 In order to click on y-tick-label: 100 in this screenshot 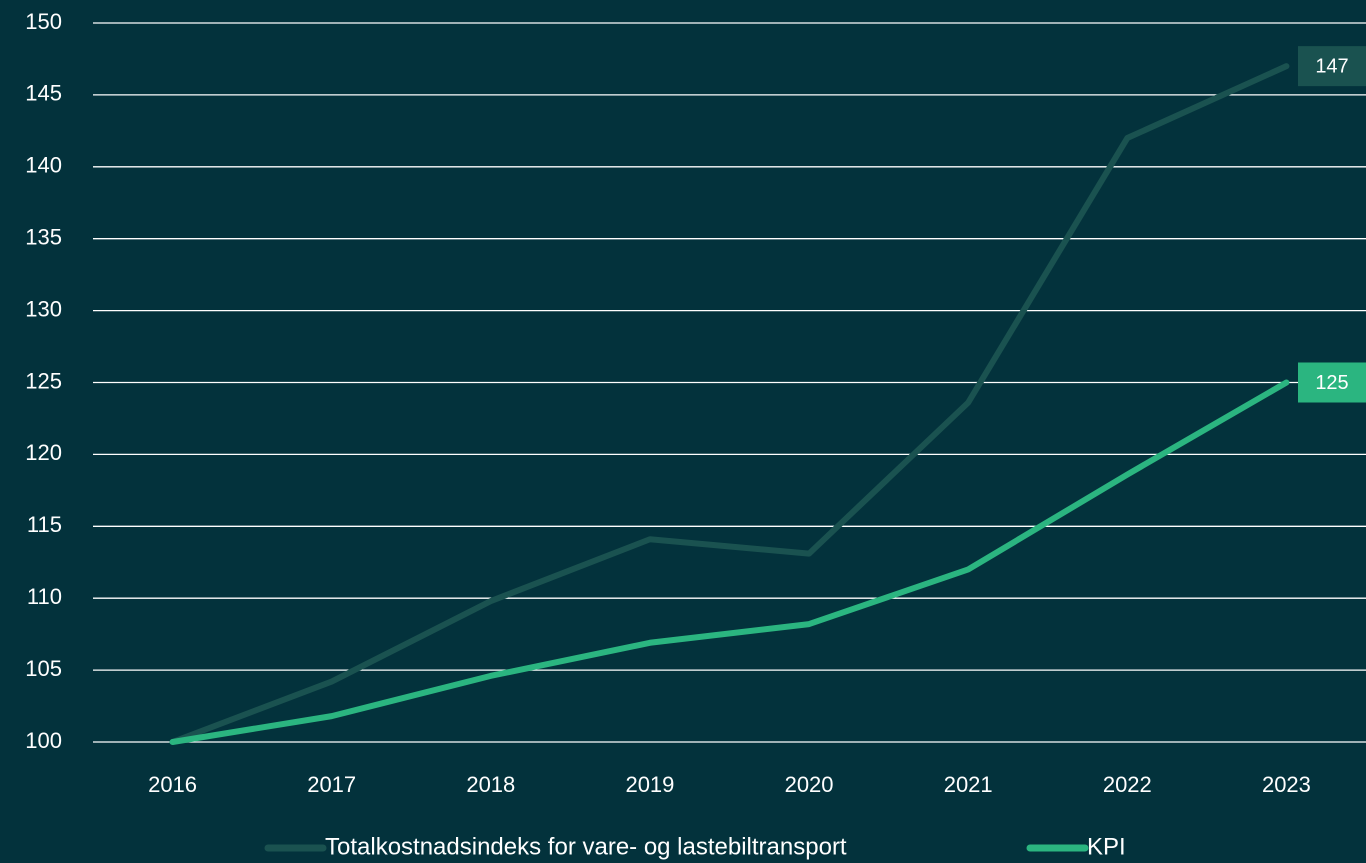, I will do `click(43, 740)`.